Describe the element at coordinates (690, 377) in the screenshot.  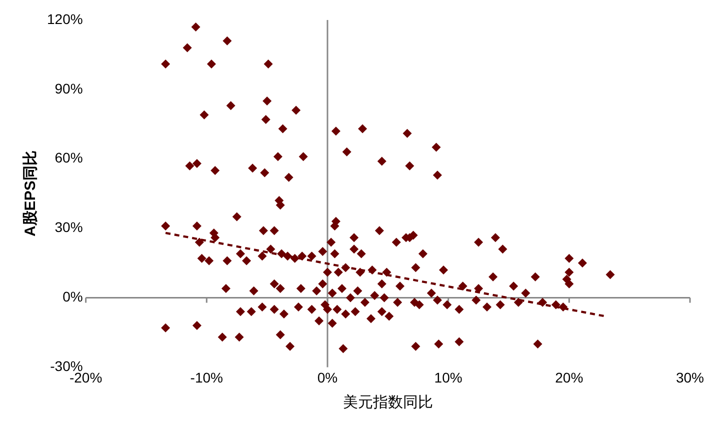
I see `x-tick-label: 30%` at that location.